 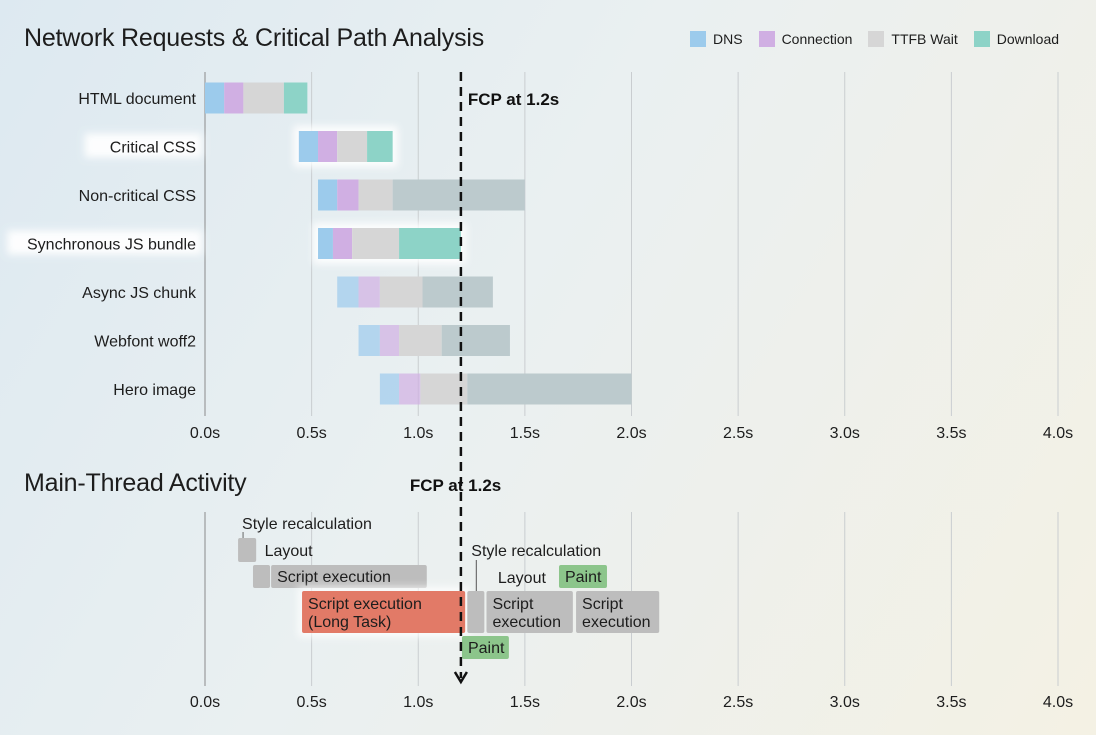 I want to click on main-thread-chart-title: Main-Thread Activity, so click(x=135, y=483).